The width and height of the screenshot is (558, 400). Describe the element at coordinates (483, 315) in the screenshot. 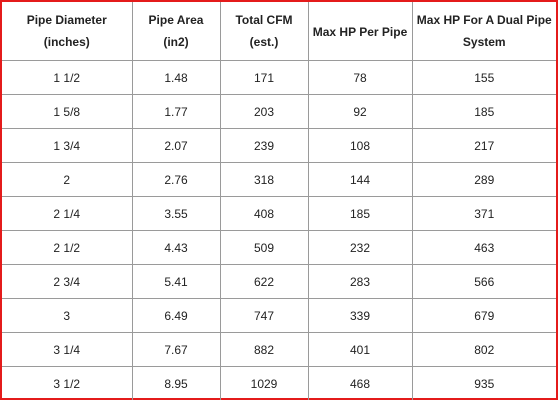

I see `cell-max-hp-dual: 679` at that location.